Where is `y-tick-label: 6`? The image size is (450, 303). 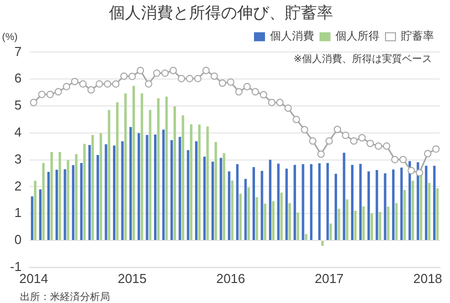 y-tick-label: 6 is located at coordinates (18, 78).